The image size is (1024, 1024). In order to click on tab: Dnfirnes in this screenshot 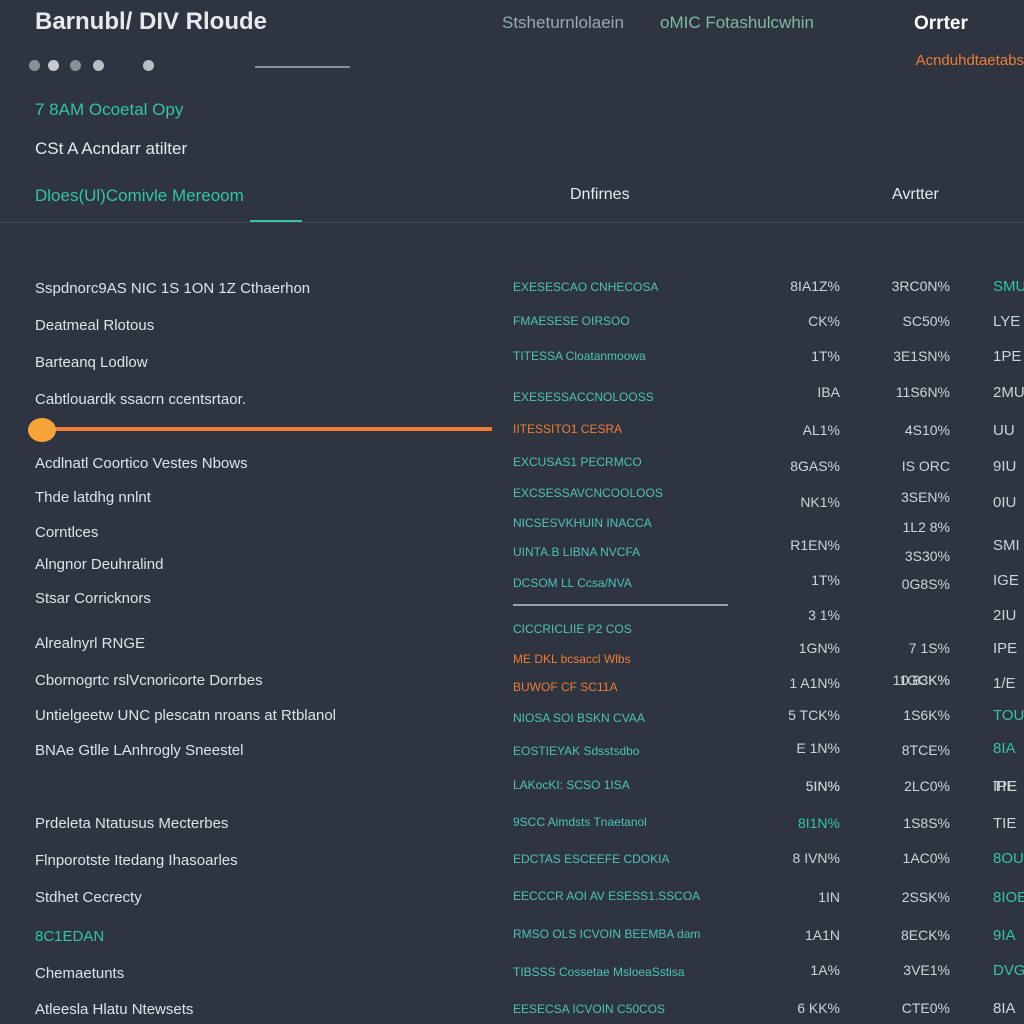, I will do `click(600, 194)`.